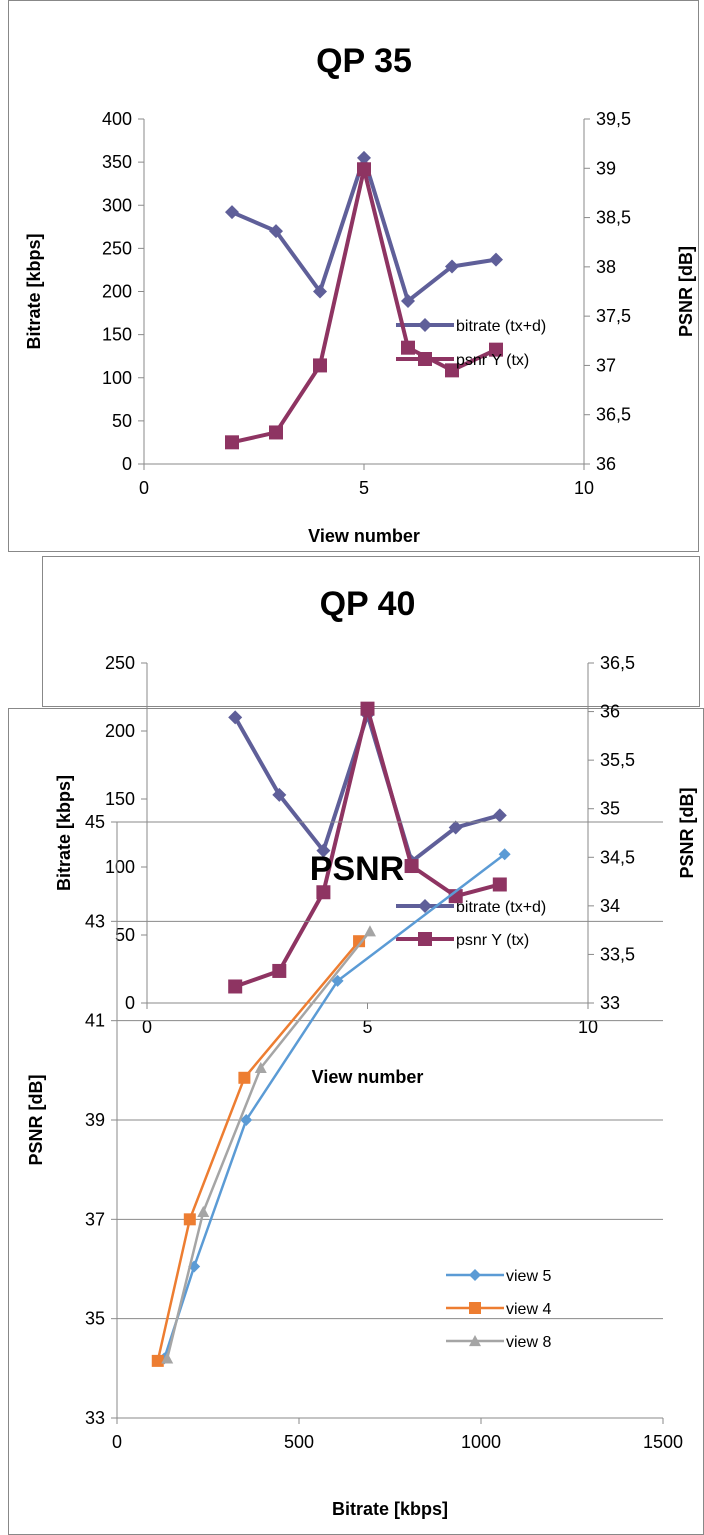 The width and height of the screenshot is (704, 1535). Describe the element at coordinates (617, 760) in the screenshot. I see `y2-tick-label: 35,5` at that location.